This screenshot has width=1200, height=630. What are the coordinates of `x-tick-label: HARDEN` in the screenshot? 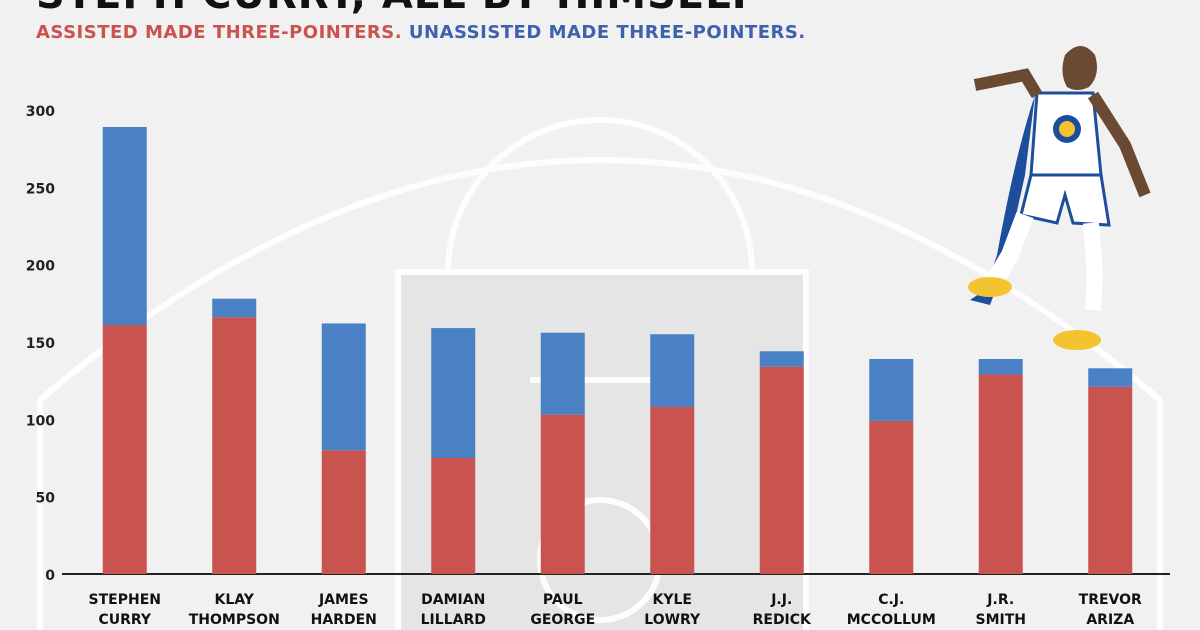 It's located at (344, 620).